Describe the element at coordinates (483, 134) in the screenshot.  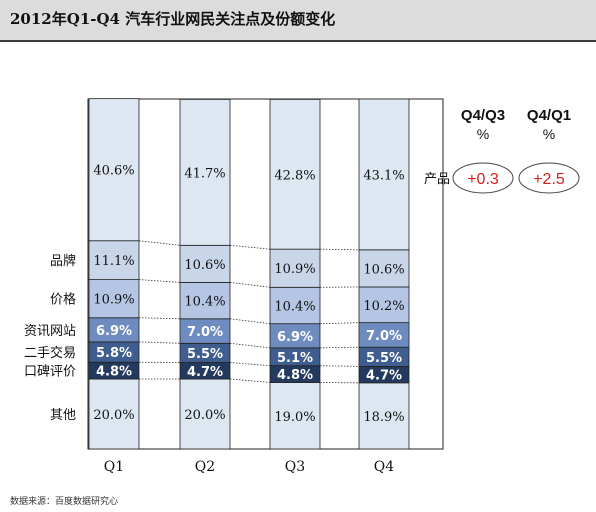
I see `change-header-unit-1: %` at that location.